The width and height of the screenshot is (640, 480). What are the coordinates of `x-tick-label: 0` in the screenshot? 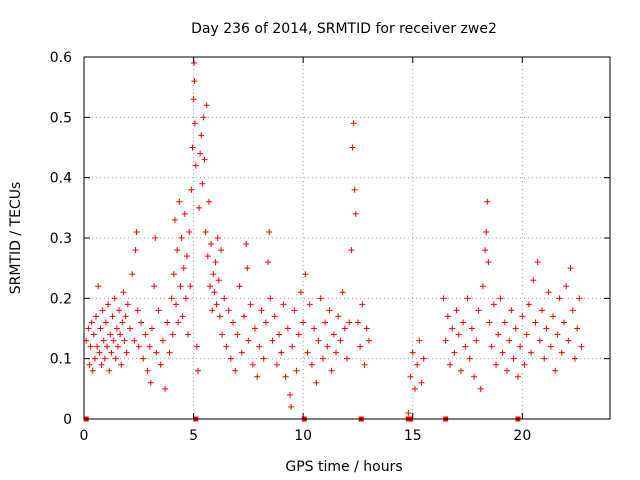 It's located at (84, 436).